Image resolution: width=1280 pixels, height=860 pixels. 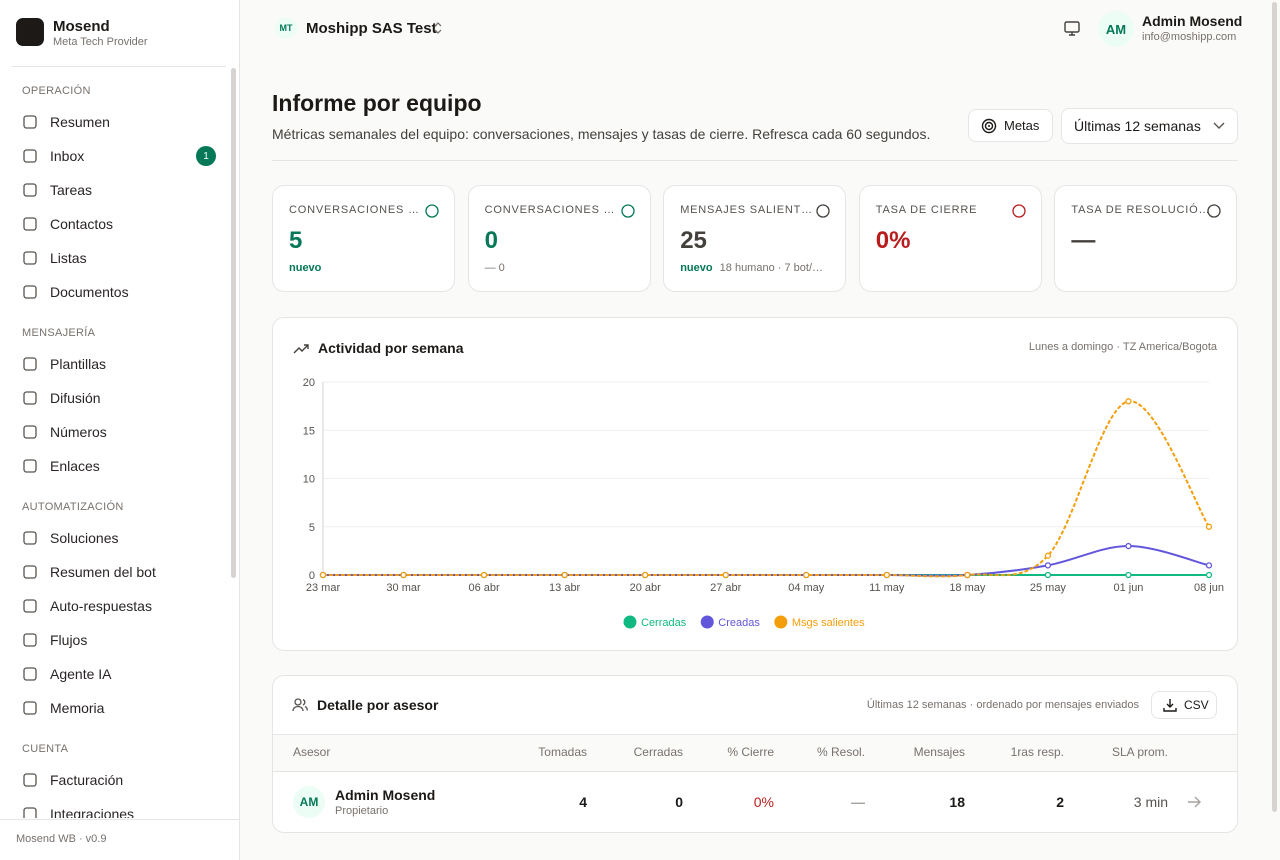 I want to click on nav-badge: 1, so click(x=206, y=156).